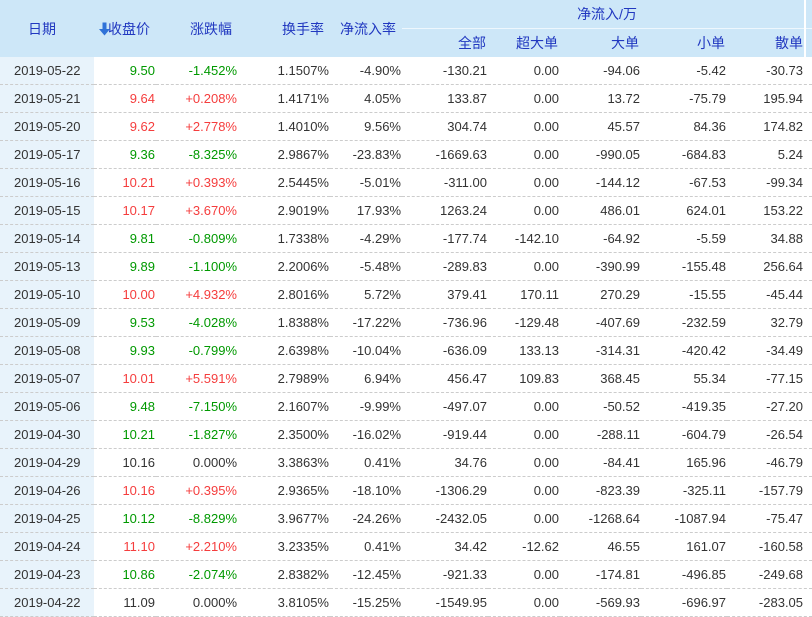  What do you see at coordinates (600, 42) in the screenshot?
I see `column-header-large: 大单` at bounding box center [600, 42].